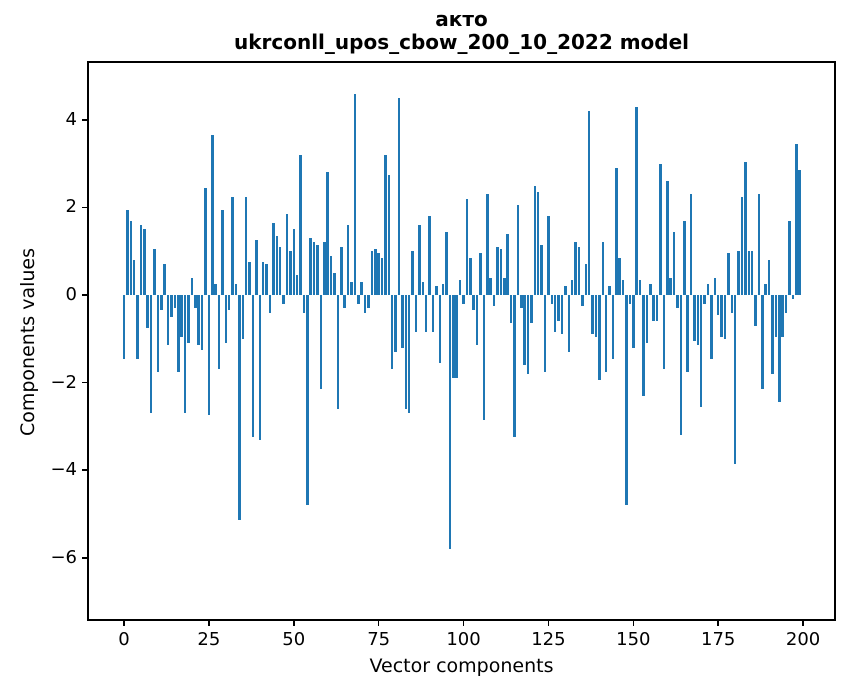 The width and height of the screenshot is (847, 696). I want to click on x-tick-label: 200, so click(803, 639).